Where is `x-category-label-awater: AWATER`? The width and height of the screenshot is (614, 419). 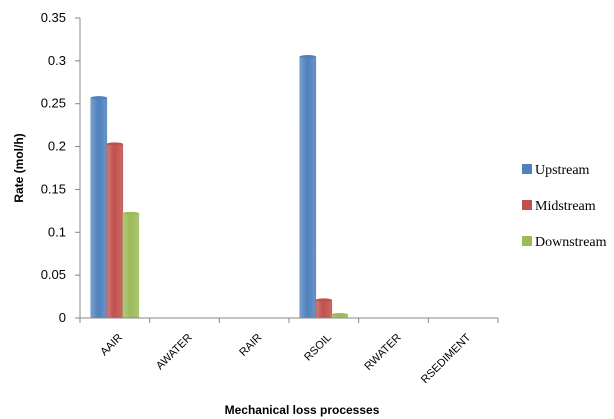 x-category-label-awater: AWATER is located at coordinates (174, 352).